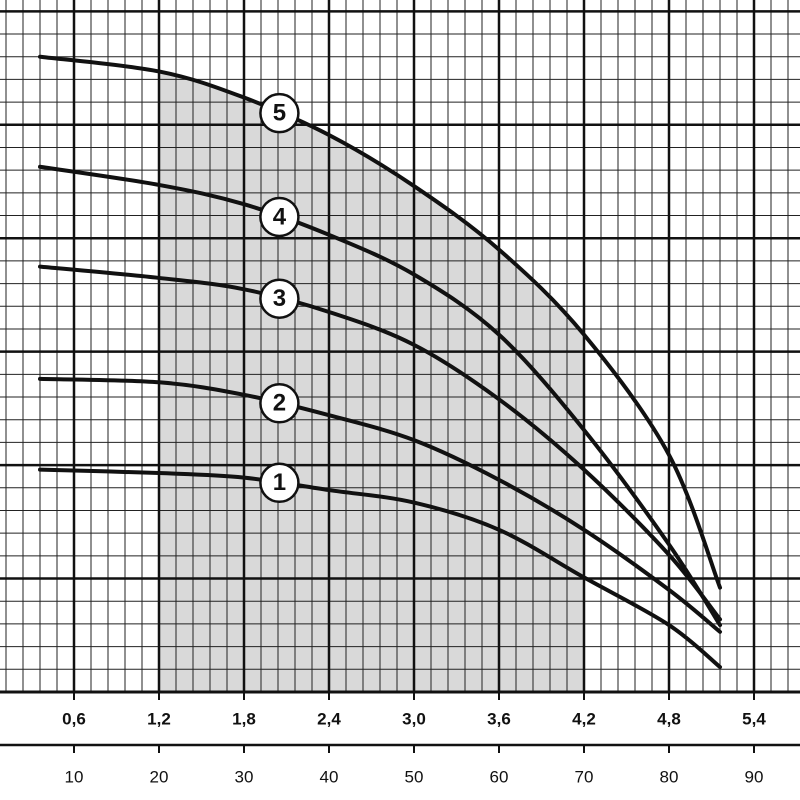  Describe the element at coordinates (159, 776) in the screenshot. I see `x2-tick-label: 20` at that location.